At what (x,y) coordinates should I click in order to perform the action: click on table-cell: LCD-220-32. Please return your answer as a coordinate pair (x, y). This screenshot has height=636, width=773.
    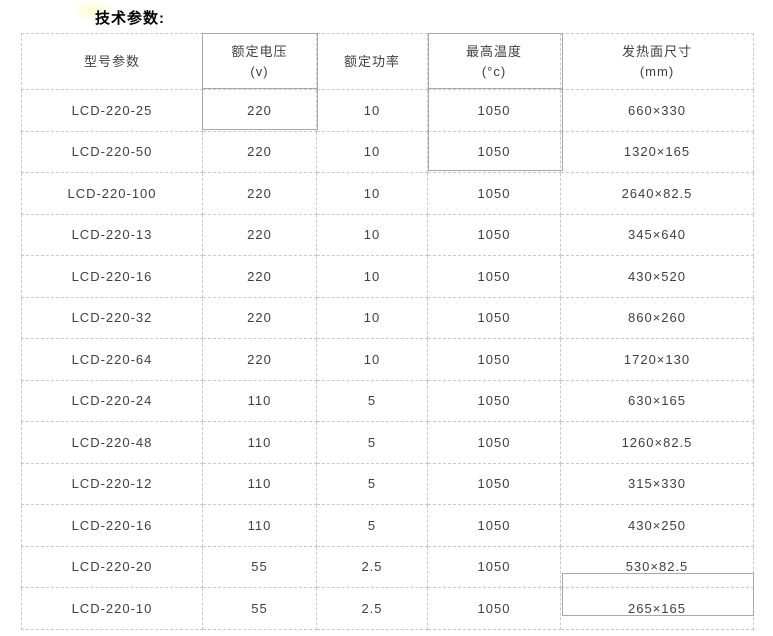
    Looking at the image, I should click on (112, 317).